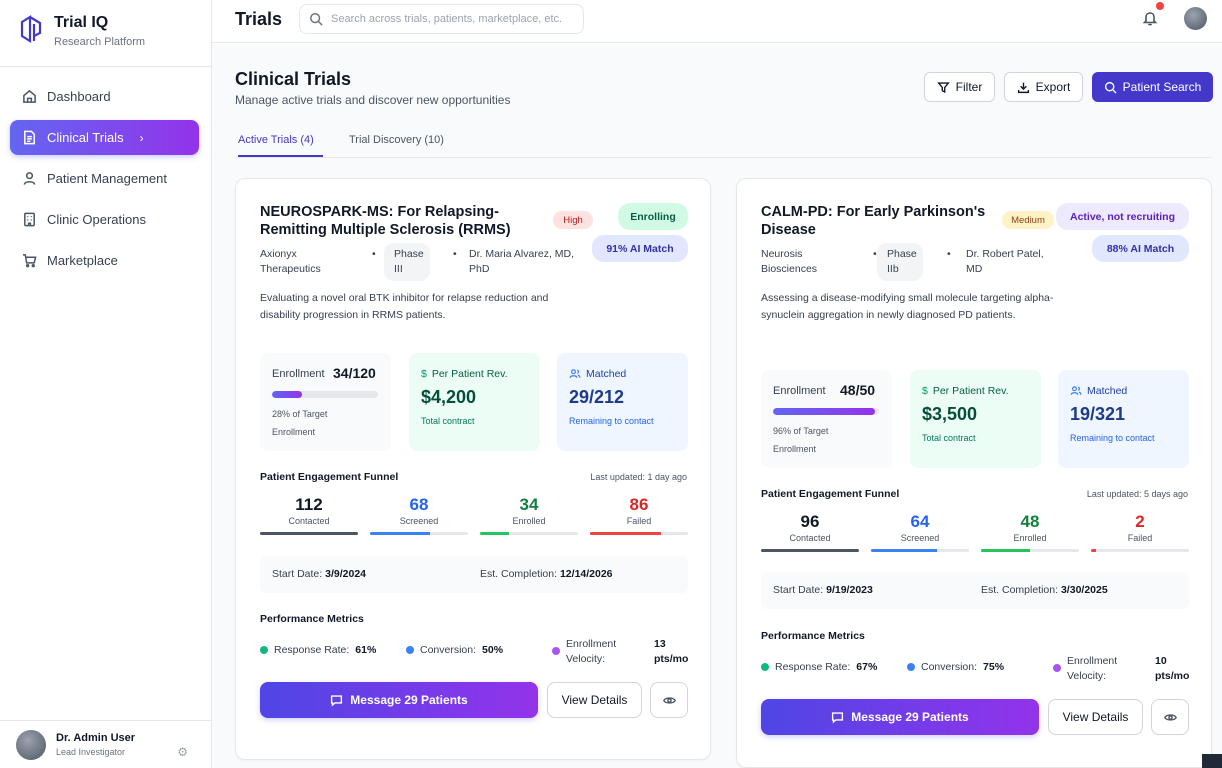  I want to click on filter-label: Filter, so click(969, 87).